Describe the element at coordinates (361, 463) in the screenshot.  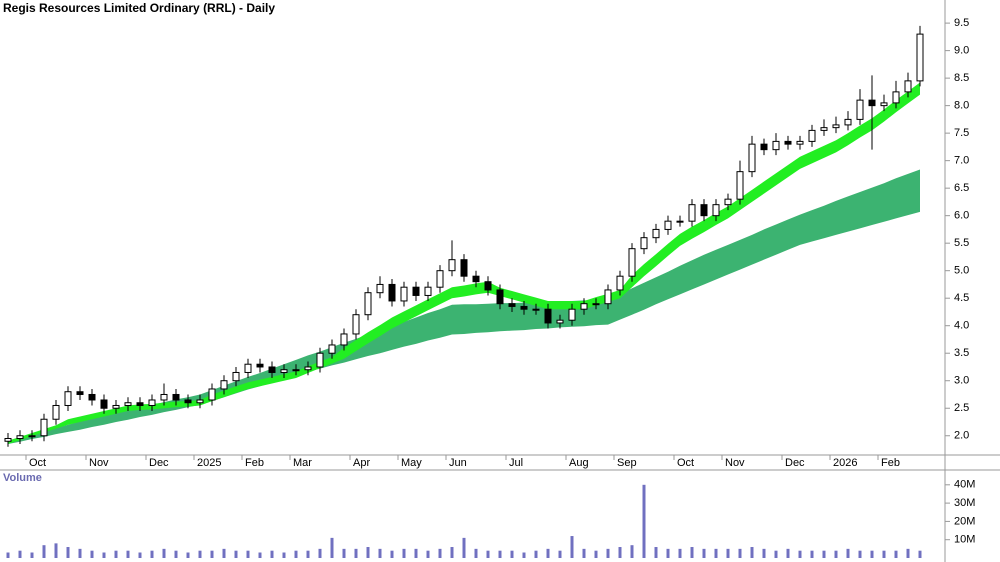
I see `x-tick-label: Apr` at that location.